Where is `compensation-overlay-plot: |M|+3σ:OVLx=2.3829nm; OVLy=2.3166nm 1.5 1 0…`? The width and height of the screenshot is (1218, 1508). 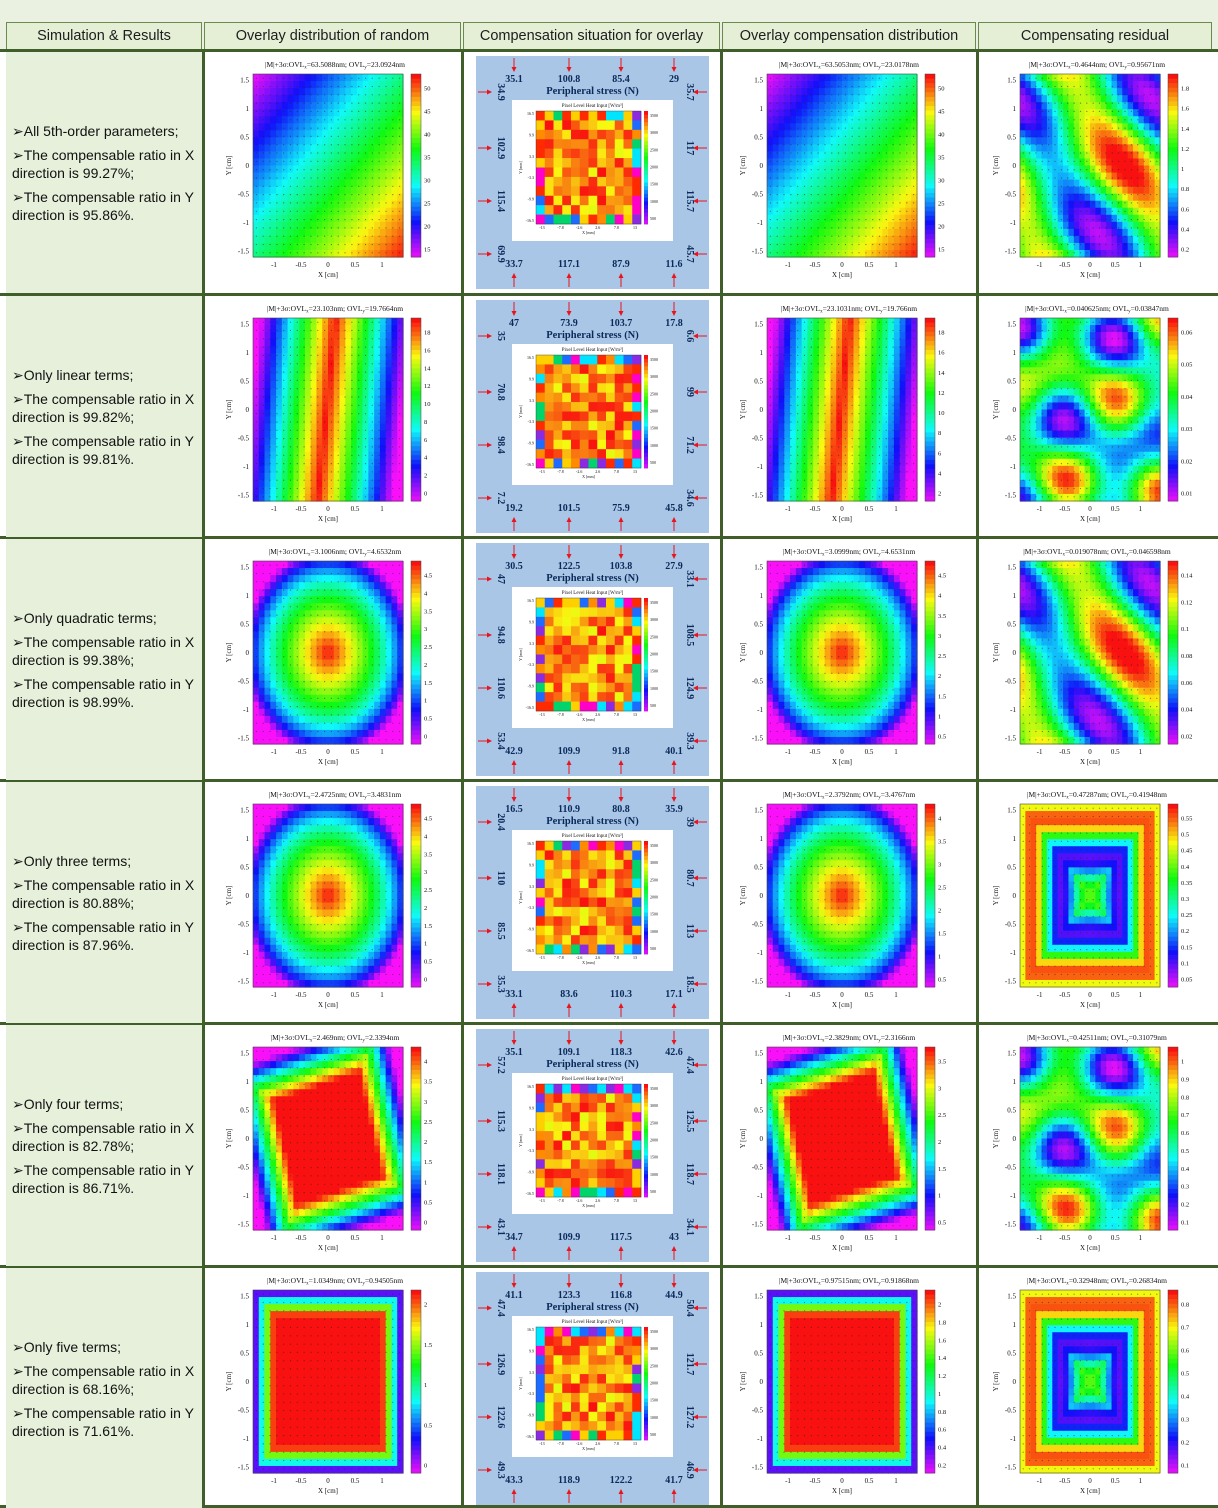
compensation-overlay-plot: |M|+3σ:OVLx=2.3829nm; OVLy=2.3166nm 1.5 1 0… is located at coordinates (849, 1145).